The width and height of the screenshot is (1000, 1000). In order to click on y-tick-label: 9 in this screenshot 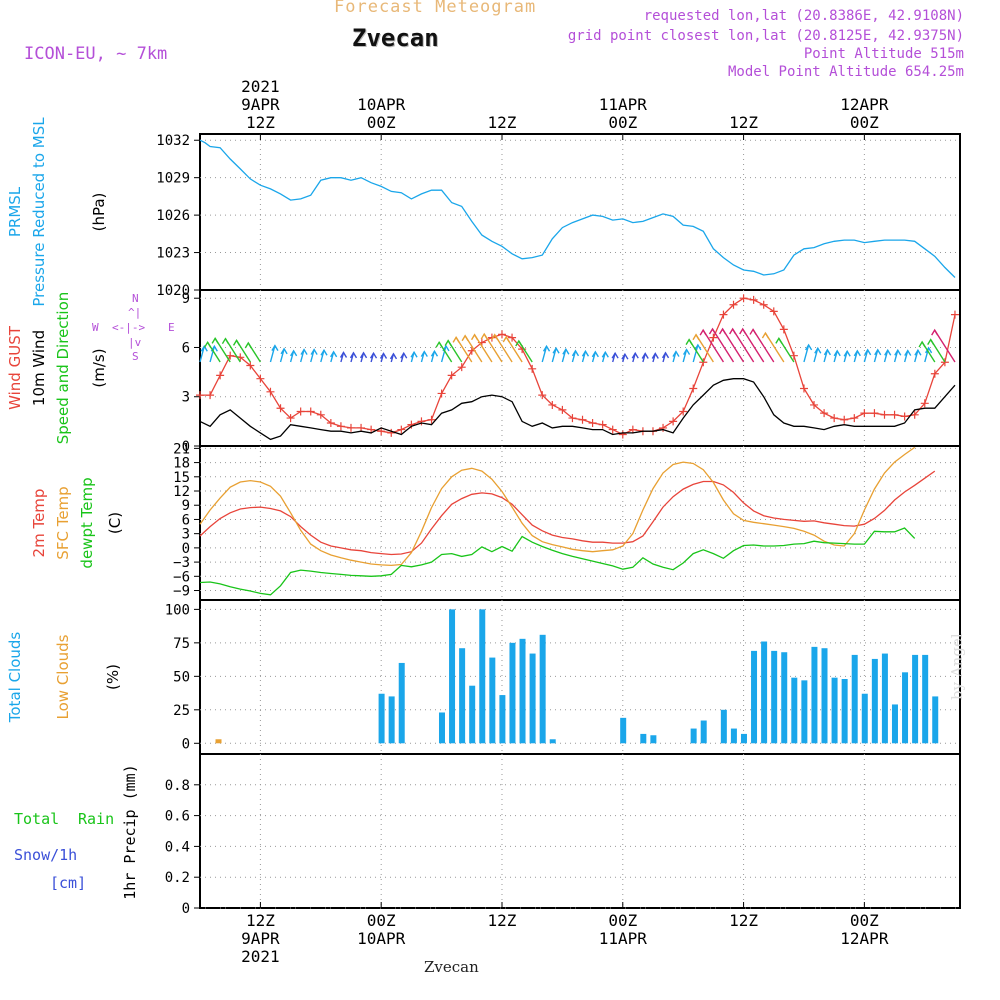, I will do `click(186, 506)`.